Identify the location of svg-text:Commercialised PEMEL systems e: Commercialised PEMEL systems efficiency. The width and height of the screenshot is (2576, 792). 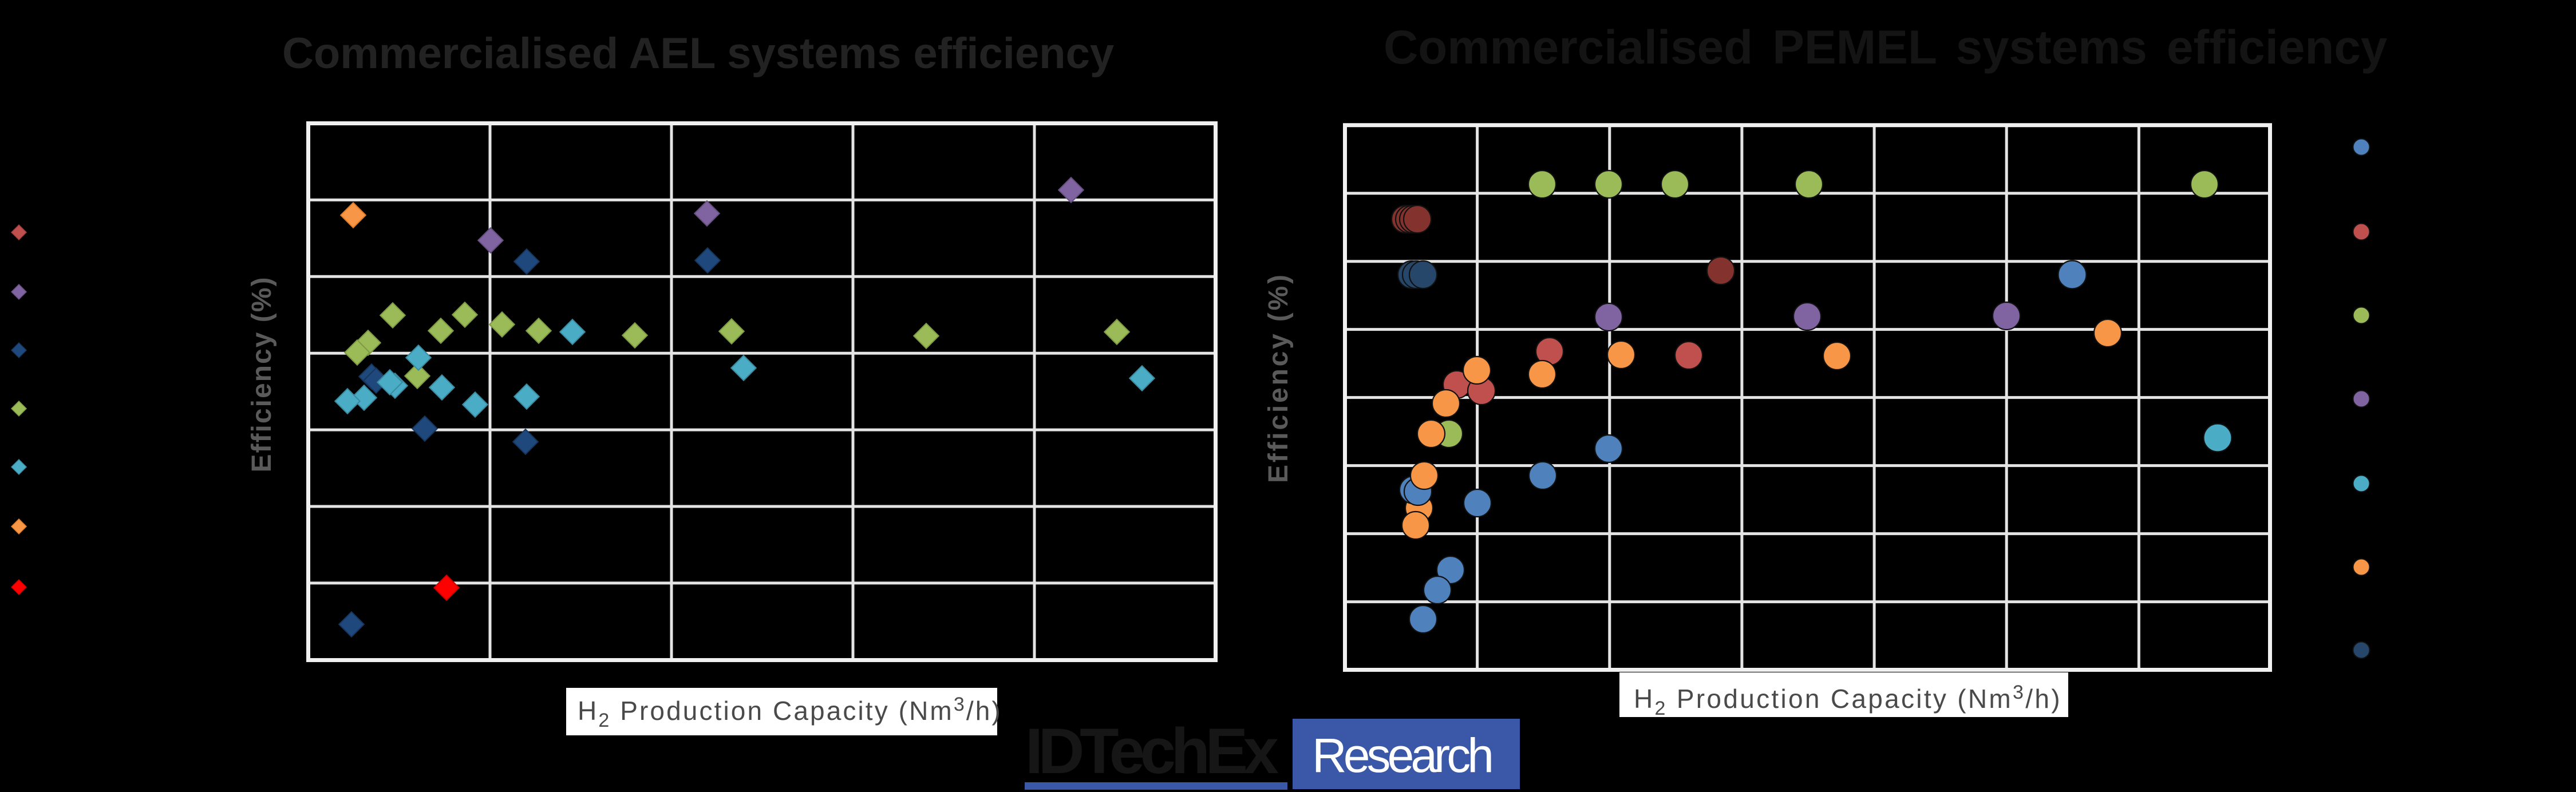
(1885, 47).